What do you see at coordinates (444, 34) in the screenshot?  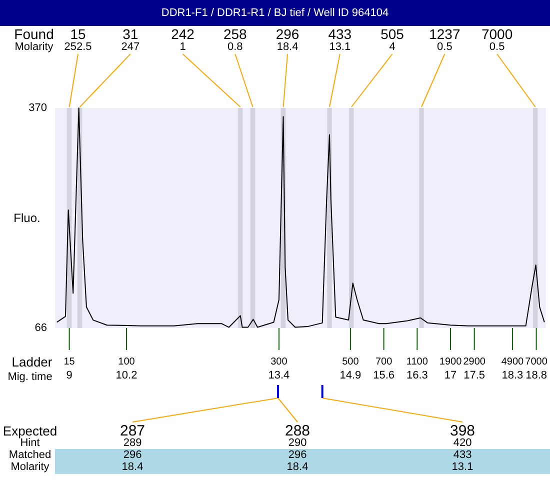 I see `band-label: 1237` at bounding box center [444, 34].